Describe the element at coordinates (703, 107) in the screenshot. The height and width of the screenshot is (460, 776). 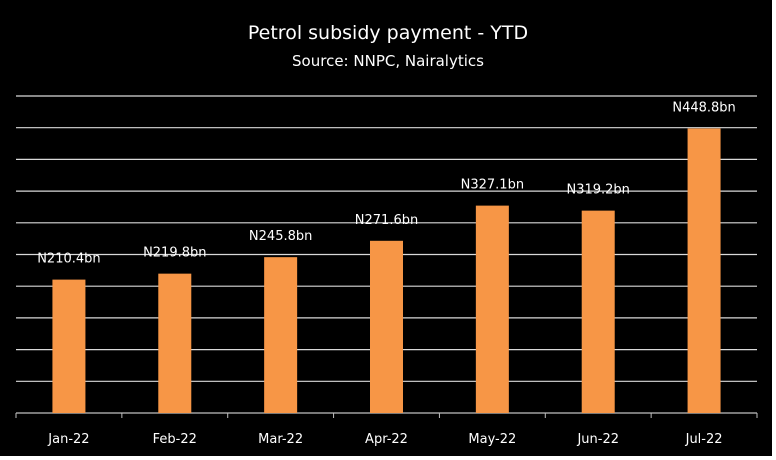
I see `data-label: N448.8bn` at that location.